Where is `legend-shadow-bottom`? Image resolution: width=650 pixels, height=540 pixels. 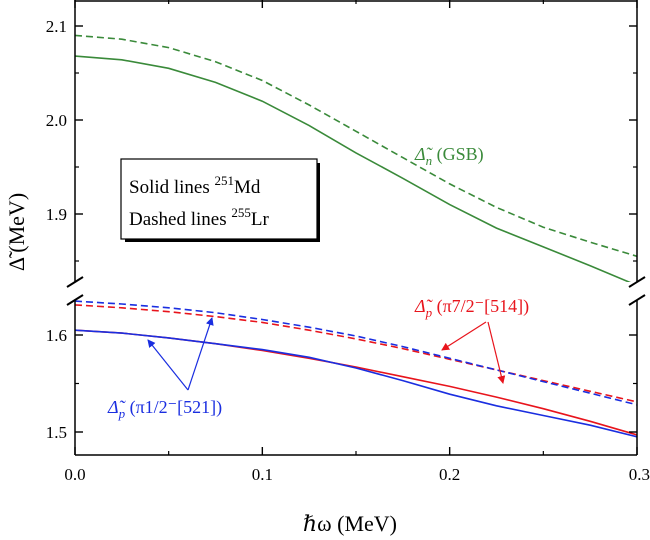 legend-shadow-bottom is located at coordinates (222, 240).